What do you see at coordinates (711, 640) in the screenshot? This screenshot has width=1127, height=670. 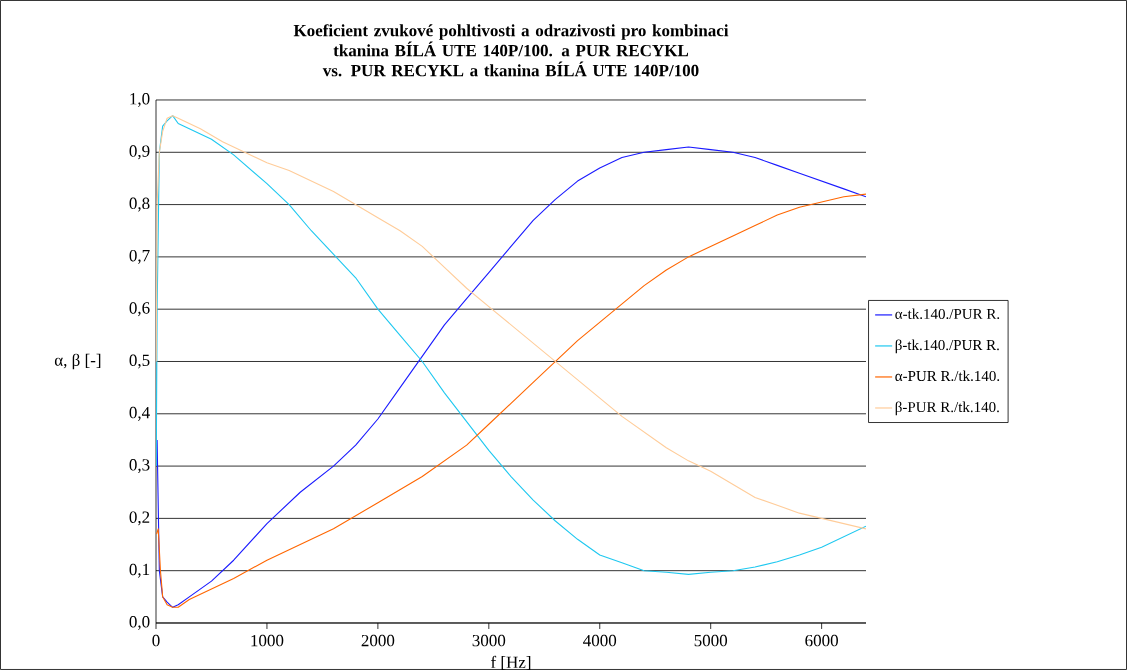 I see `x-tick-label: 5000` at bounding box center [711, 640].